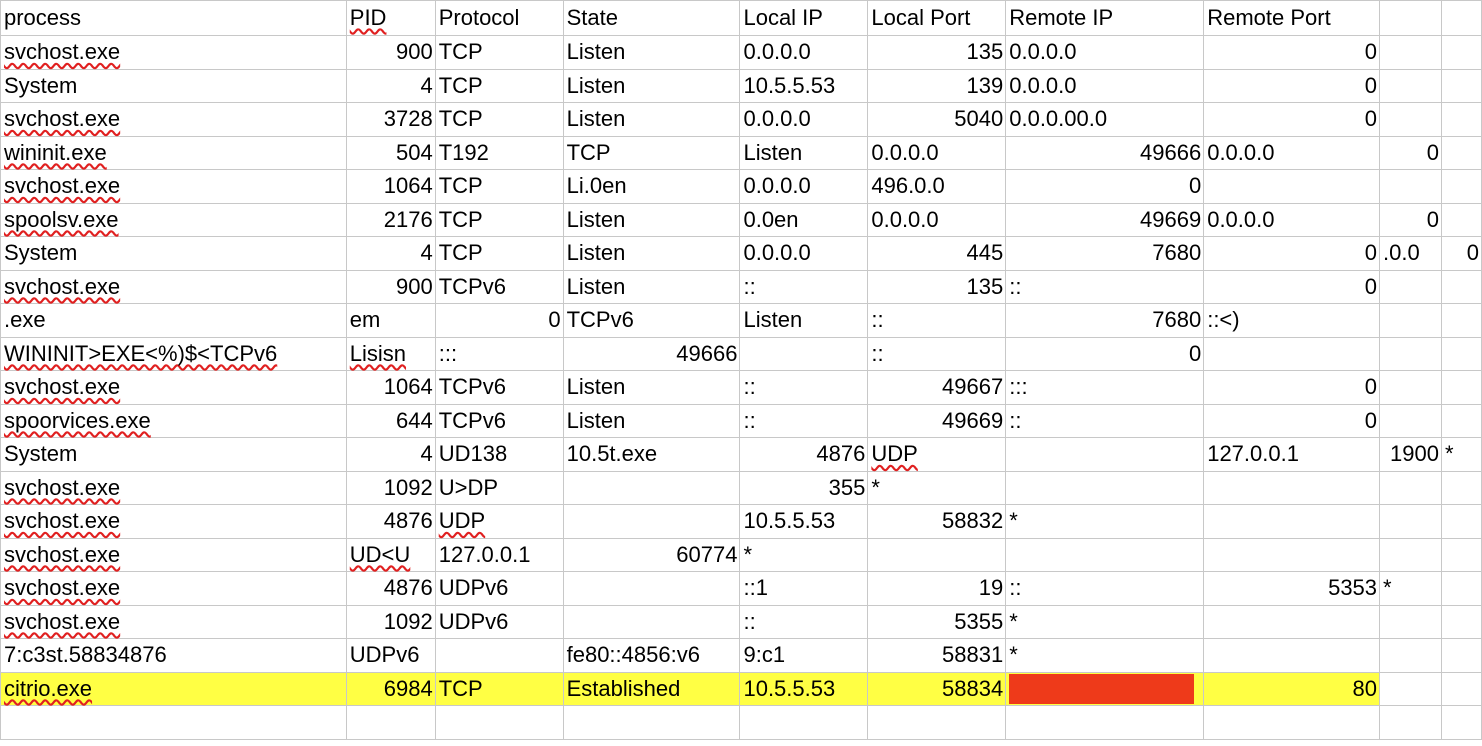 The width and height of the screenshot is (1482, 746). Describe the element at coordinates (1105, 119) in the screenshot. I see `cell: 0.0.0.00.0` at that location.